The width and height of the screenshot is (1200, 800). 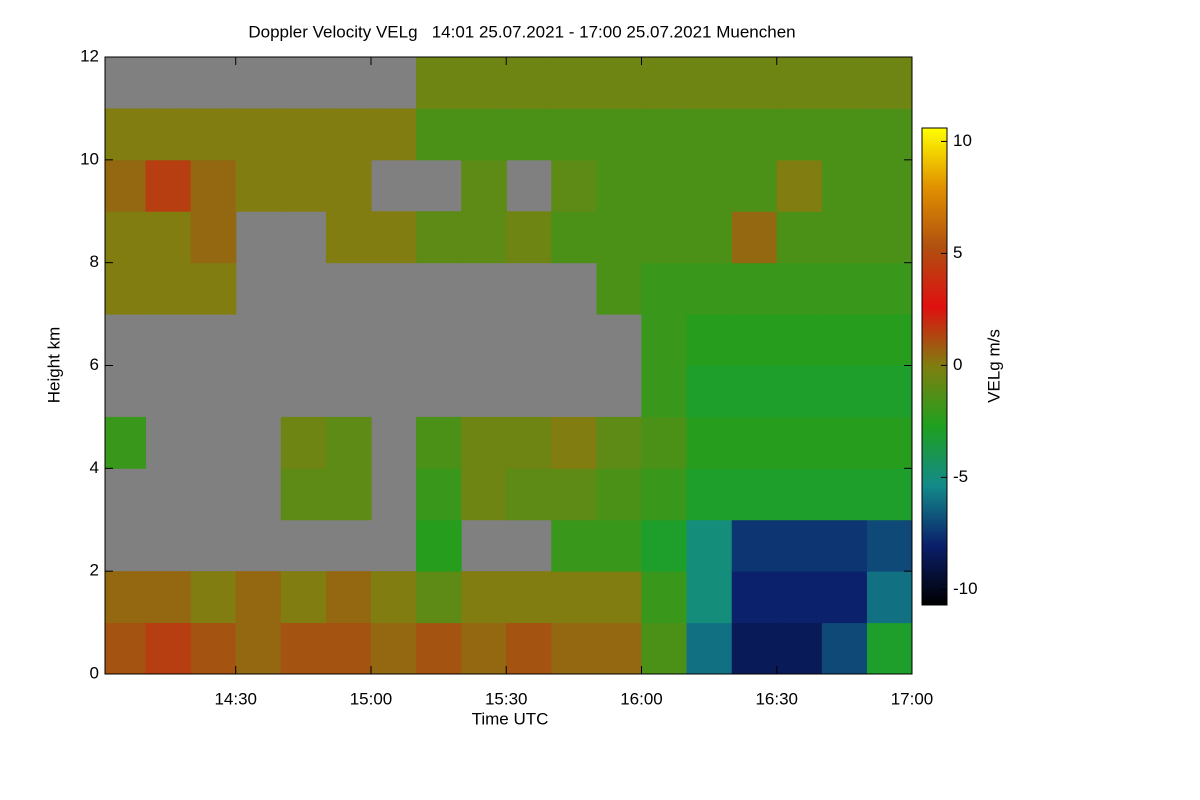 I want to click on x-tick-label: 14:30, so click(x=235, y=698).